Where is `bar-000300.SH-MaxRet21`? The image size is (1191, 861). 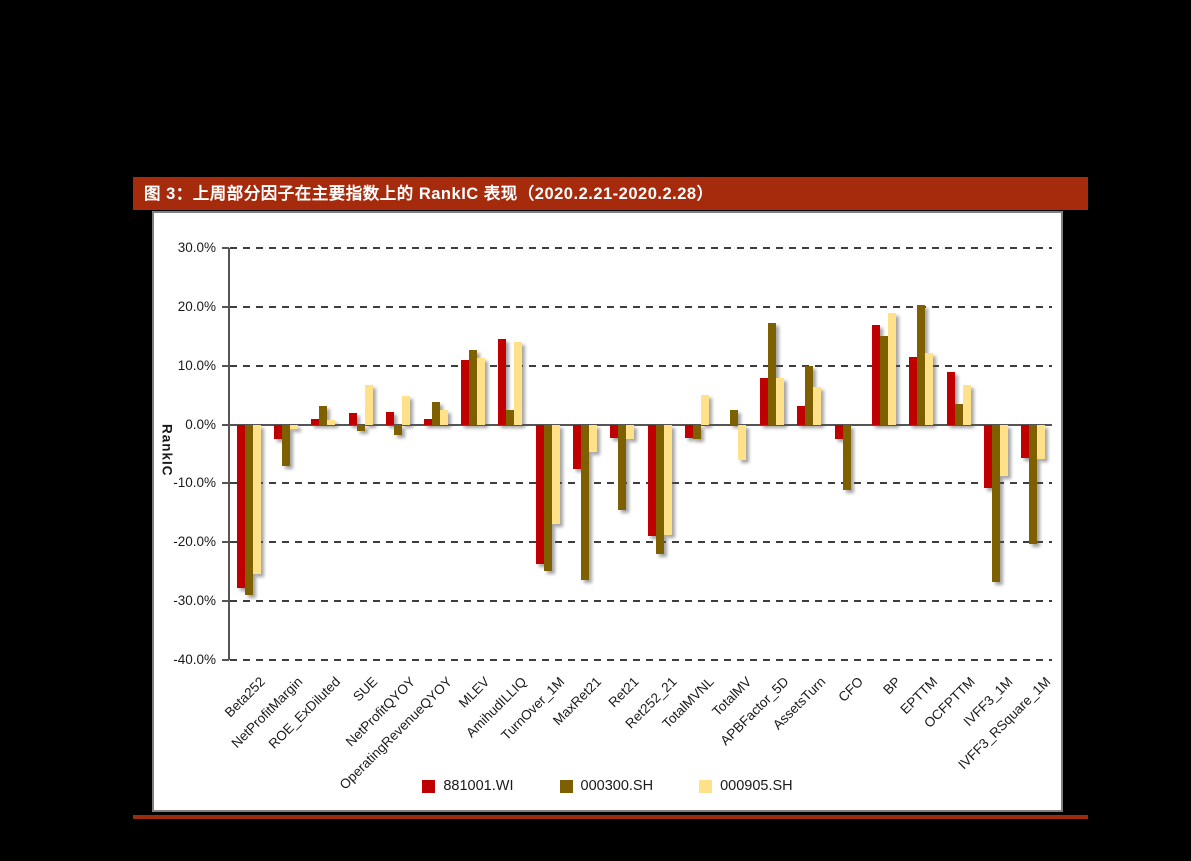 bar-000300.SH-MaxRet21 is located at coordinates (584, 502).